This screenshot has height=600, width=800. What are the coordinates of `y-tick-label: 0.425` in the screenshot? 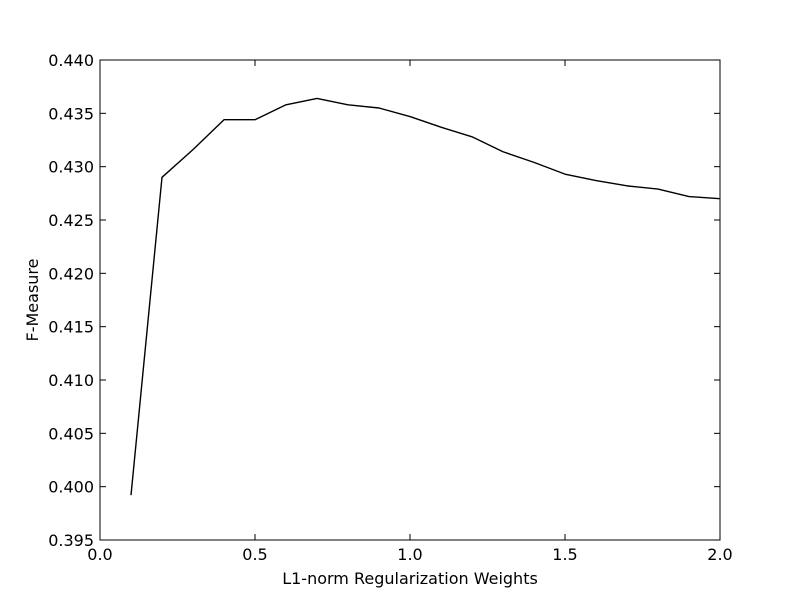 It's located at (71, 220).